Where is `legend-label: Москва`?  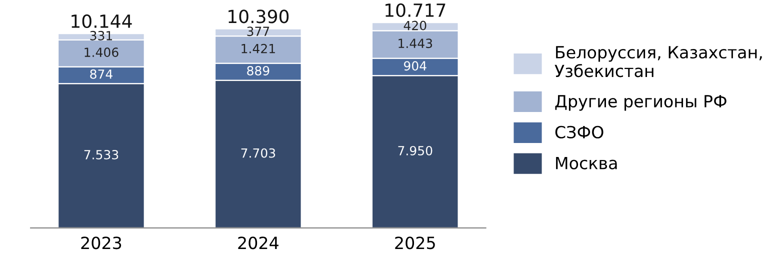
legend-label: Москва is located at coordinates (586, 163).